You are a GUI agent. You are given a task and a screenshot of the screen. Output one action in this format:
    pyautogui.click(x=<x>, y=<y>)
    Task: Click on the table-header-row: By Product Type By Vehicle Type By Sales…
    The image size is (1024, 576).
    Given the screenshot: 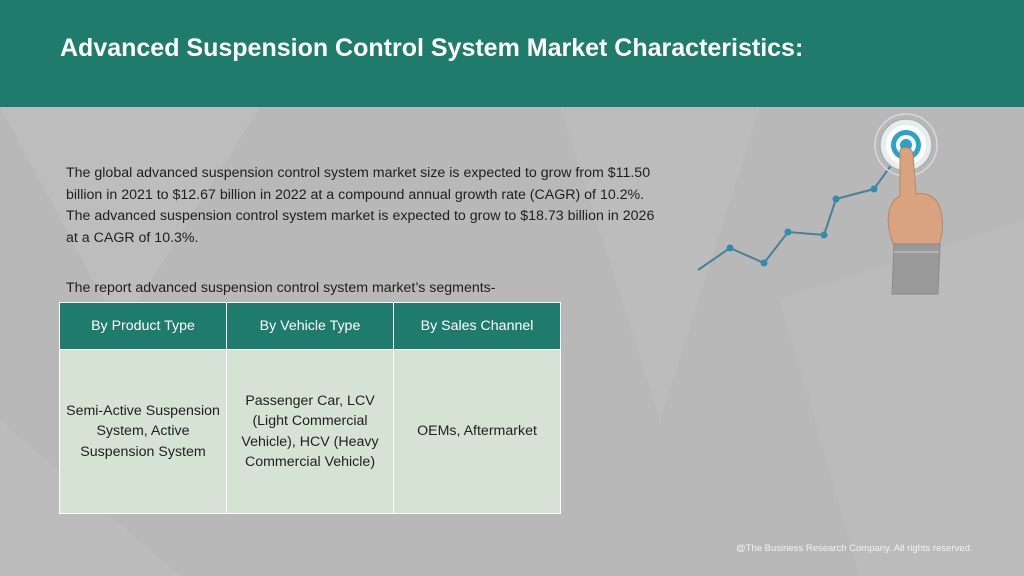 What is the action you would take?
    pyautogui.click(x=310, y=326)
    